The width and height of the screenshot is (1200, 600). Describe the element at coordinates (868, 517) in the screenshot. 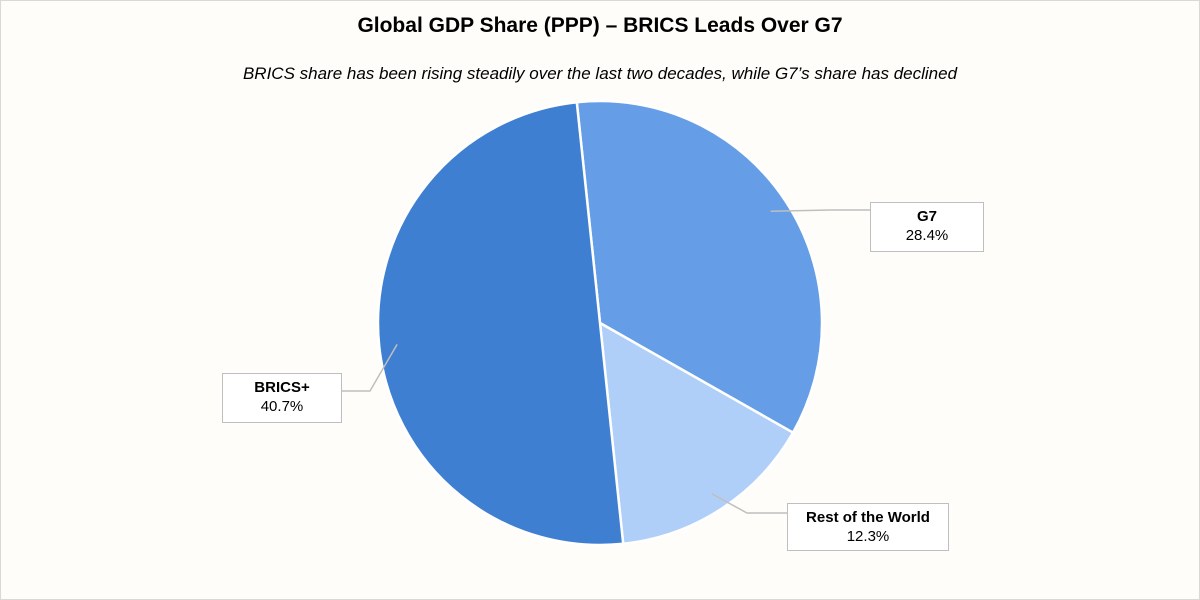

I see `data-label-name: Rest of the World` at that location.